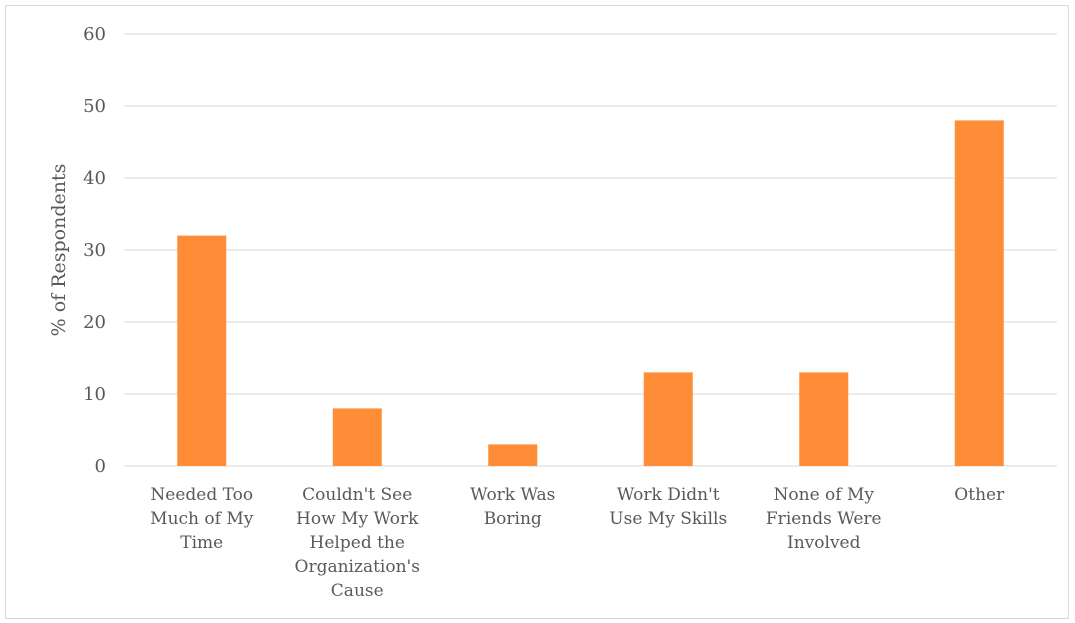  Describe the element at coordinates (979, 495) in the screenshot. I see `x-category-label: Other` at that location.